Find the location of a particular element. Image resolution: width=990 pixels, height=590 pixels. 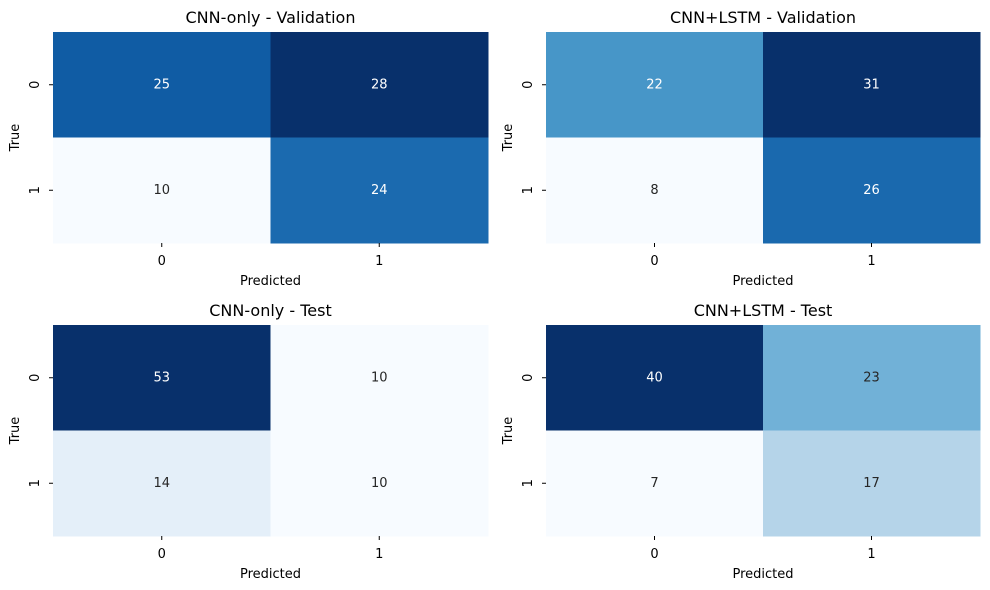

cell-value-label: 24 is located at coordinates (379, 190).